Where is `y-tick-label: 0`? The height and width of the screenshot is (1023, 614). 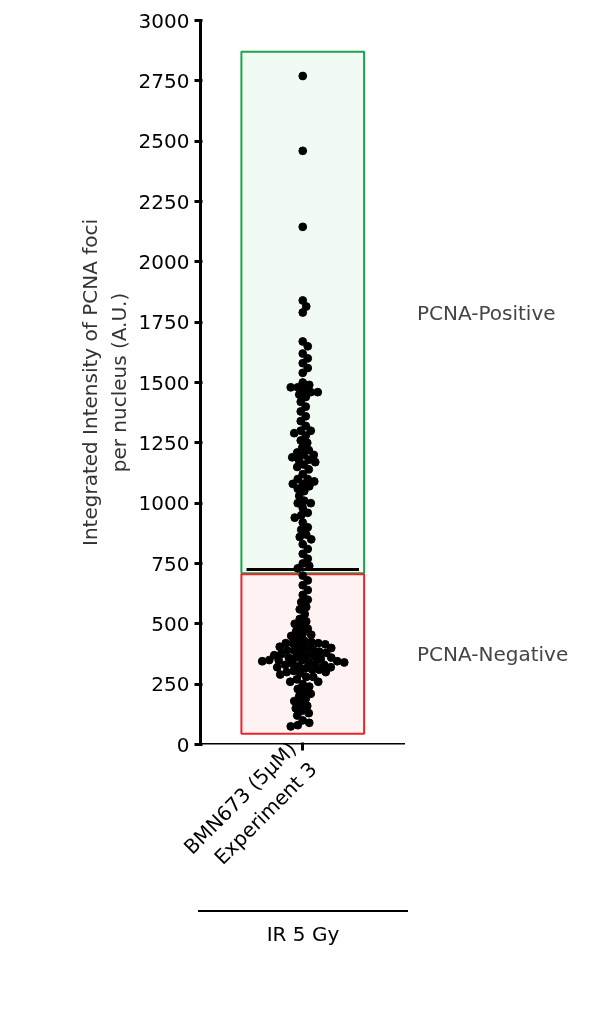
y-tick-label: 0 is located at coordinates (183, 744).